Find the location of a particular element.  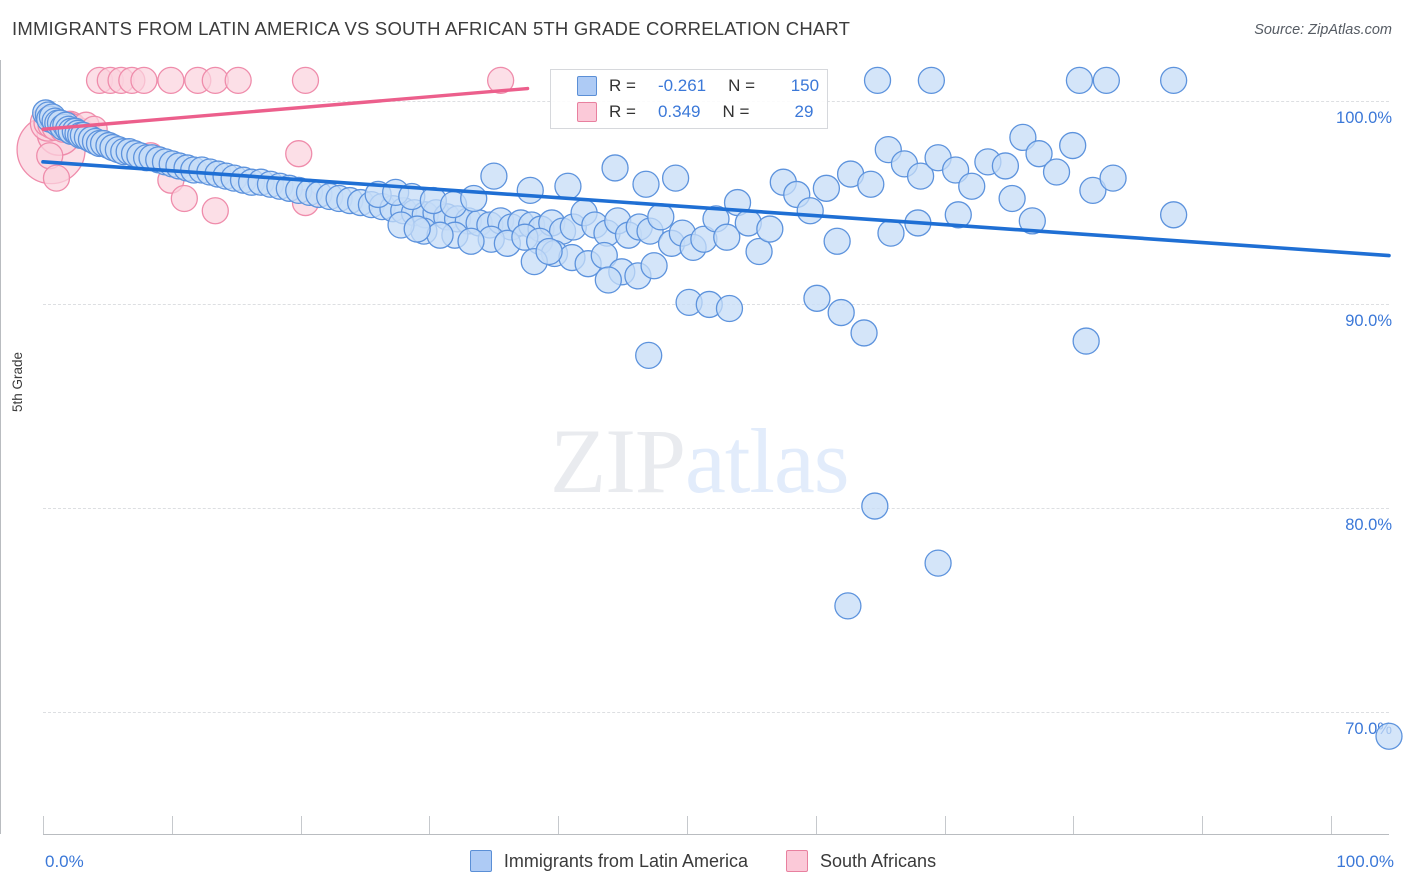

legend-label-south-africans: South Africans is located at coordinates (878, 860).